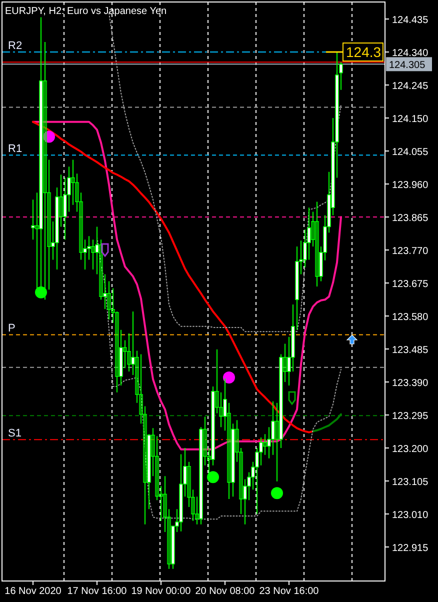 Image resolution: width=438 pixels, height=602 pixels. Describe the element at coordinates (410, 120) in the screenshot. I see `y-tick-label: 124.150` at that location.